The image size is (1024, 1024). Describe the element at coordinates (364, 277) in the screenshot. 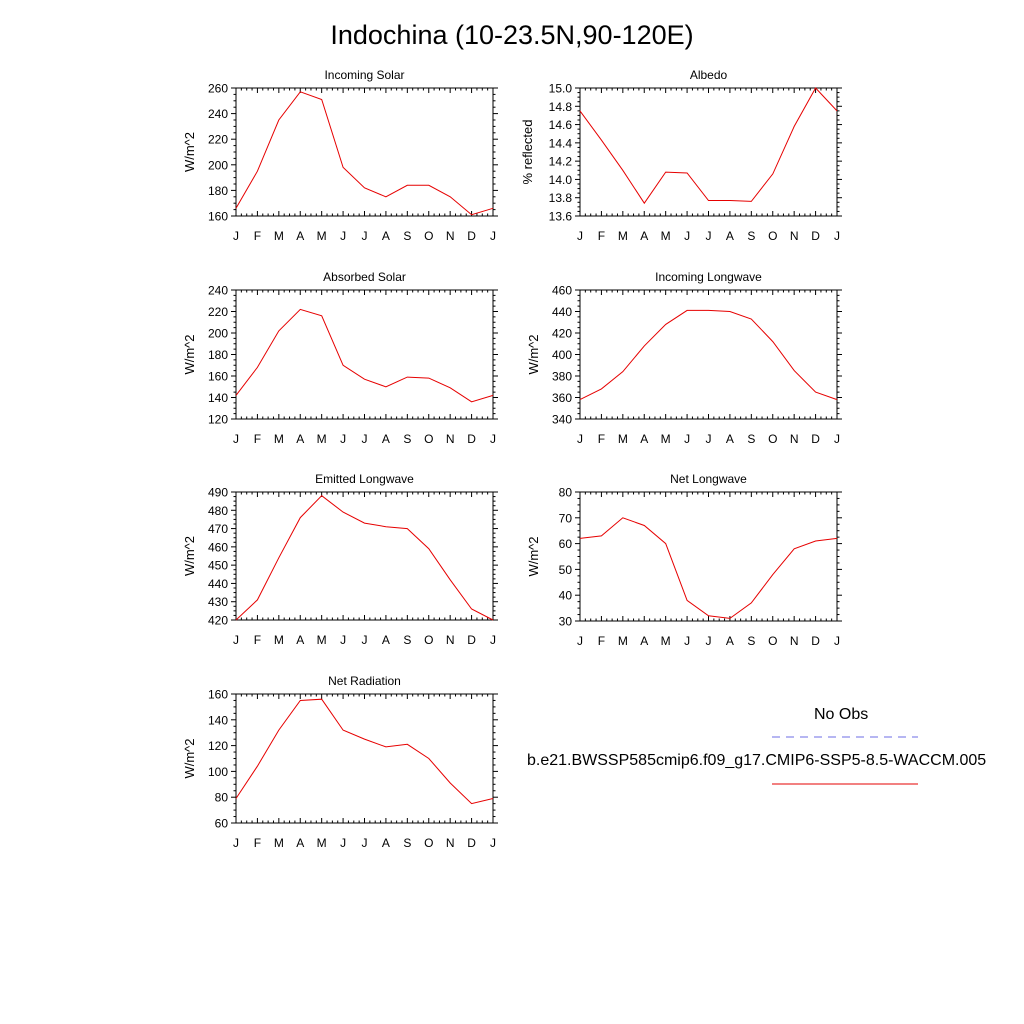

I see `panel-title: Absorbed Solar` at that location.